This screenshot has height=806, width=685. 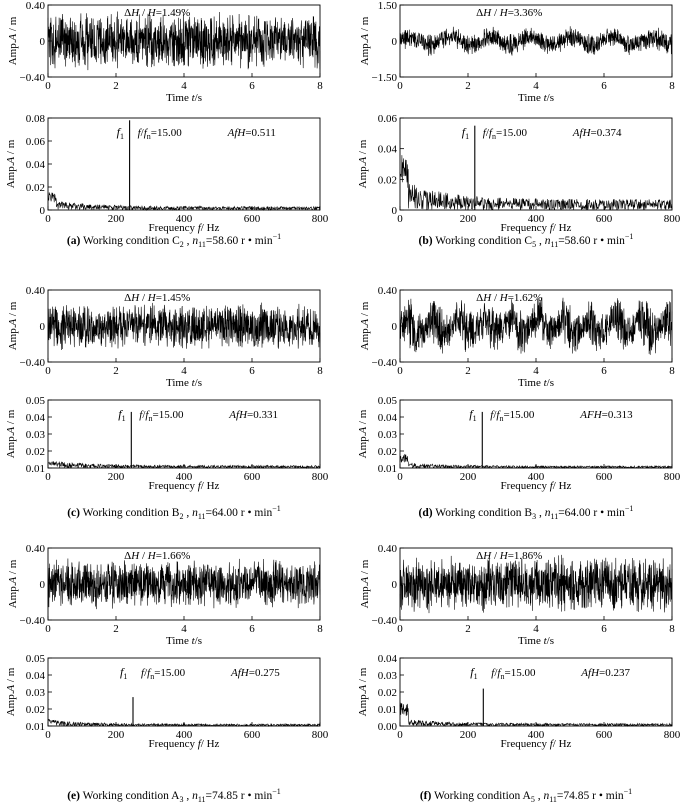 What do you see at coordinates (184, 629) in the screenshot?
I see `x-tick-label: 4` at bounding box center [184, 629].